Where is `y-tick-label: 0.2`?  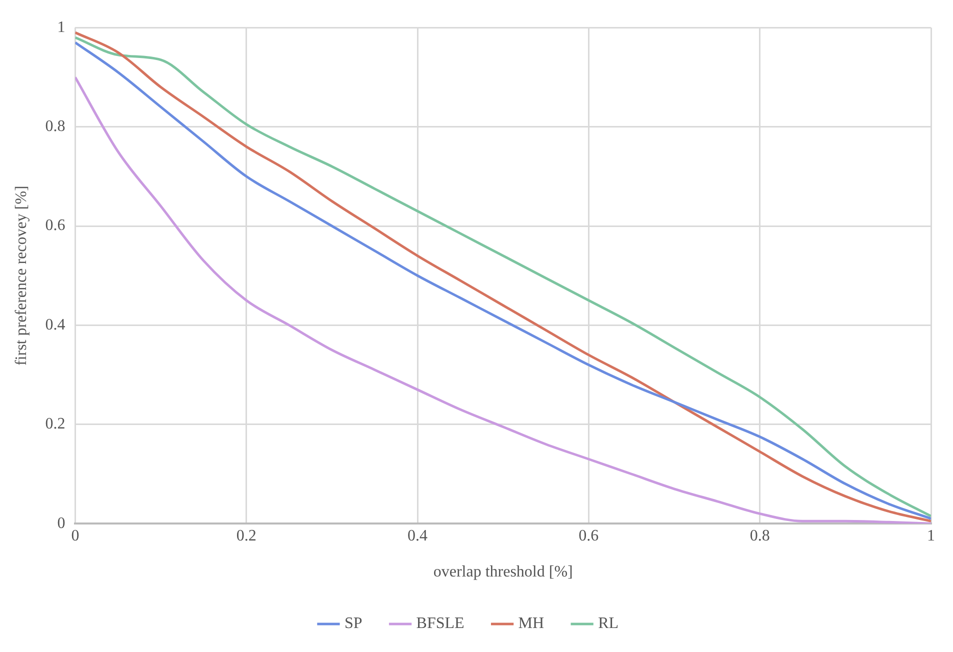 y-tick-label: 0.2 is located at coordinates (55, 424).